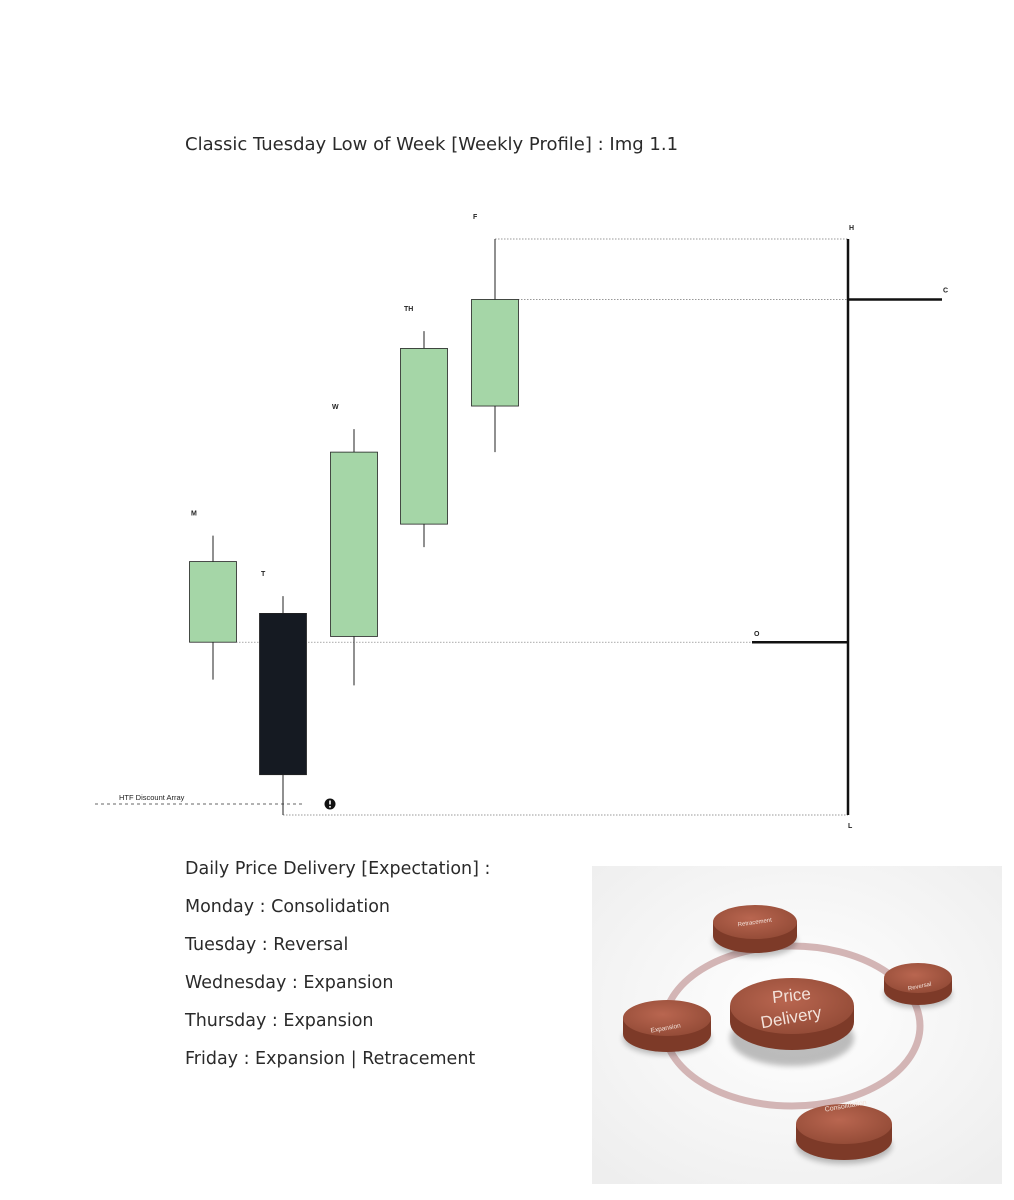 The height and width of the screenshot is (1200, 1014). What do you see at coordinates (289, 983) in the screenshot?
I see `expectation-day: Wednesday : Expansion` at bounding box center [289, 983].